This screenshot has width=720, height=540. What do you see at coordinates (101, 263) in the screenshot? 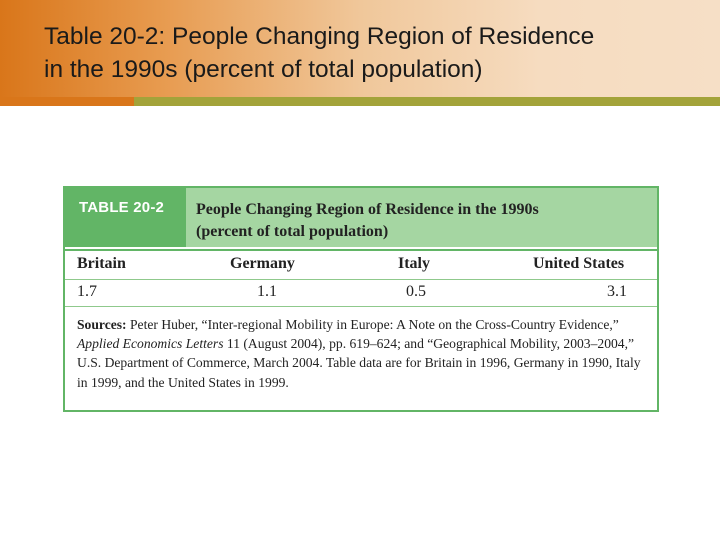
I see `column-header-britain: Britain` at bounding box center [101, 263].